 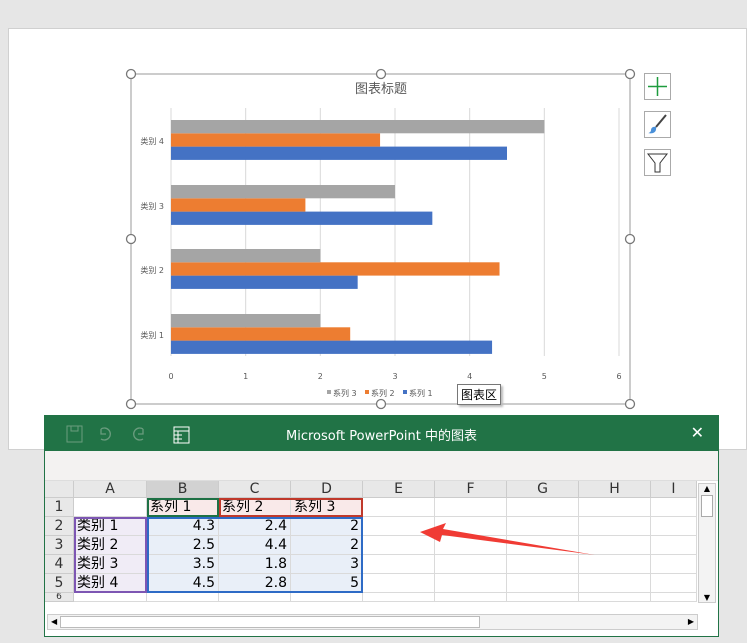 What do you see at coordinates (74, 434) in the screenshot?
I see `save-icon` at bounding box center [74, 434].